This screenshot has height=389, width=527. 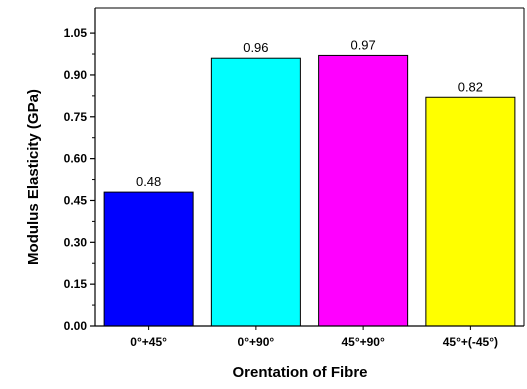 I want to click on bar-value-label: 0.97, so click(x=362, y=44).